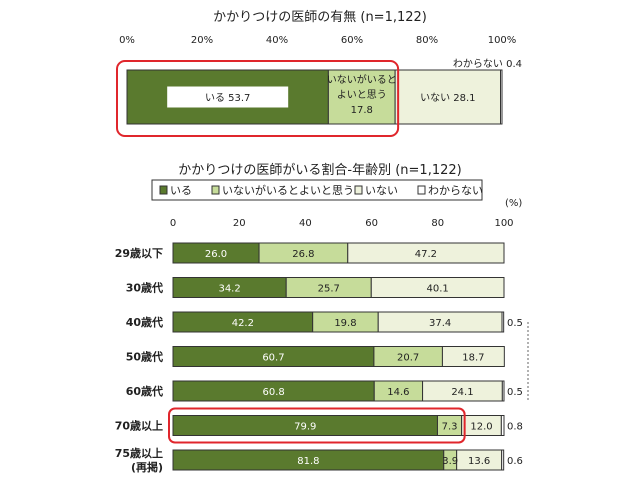  I want to click on chart2-data-label: 18.7, so click(473, 358).